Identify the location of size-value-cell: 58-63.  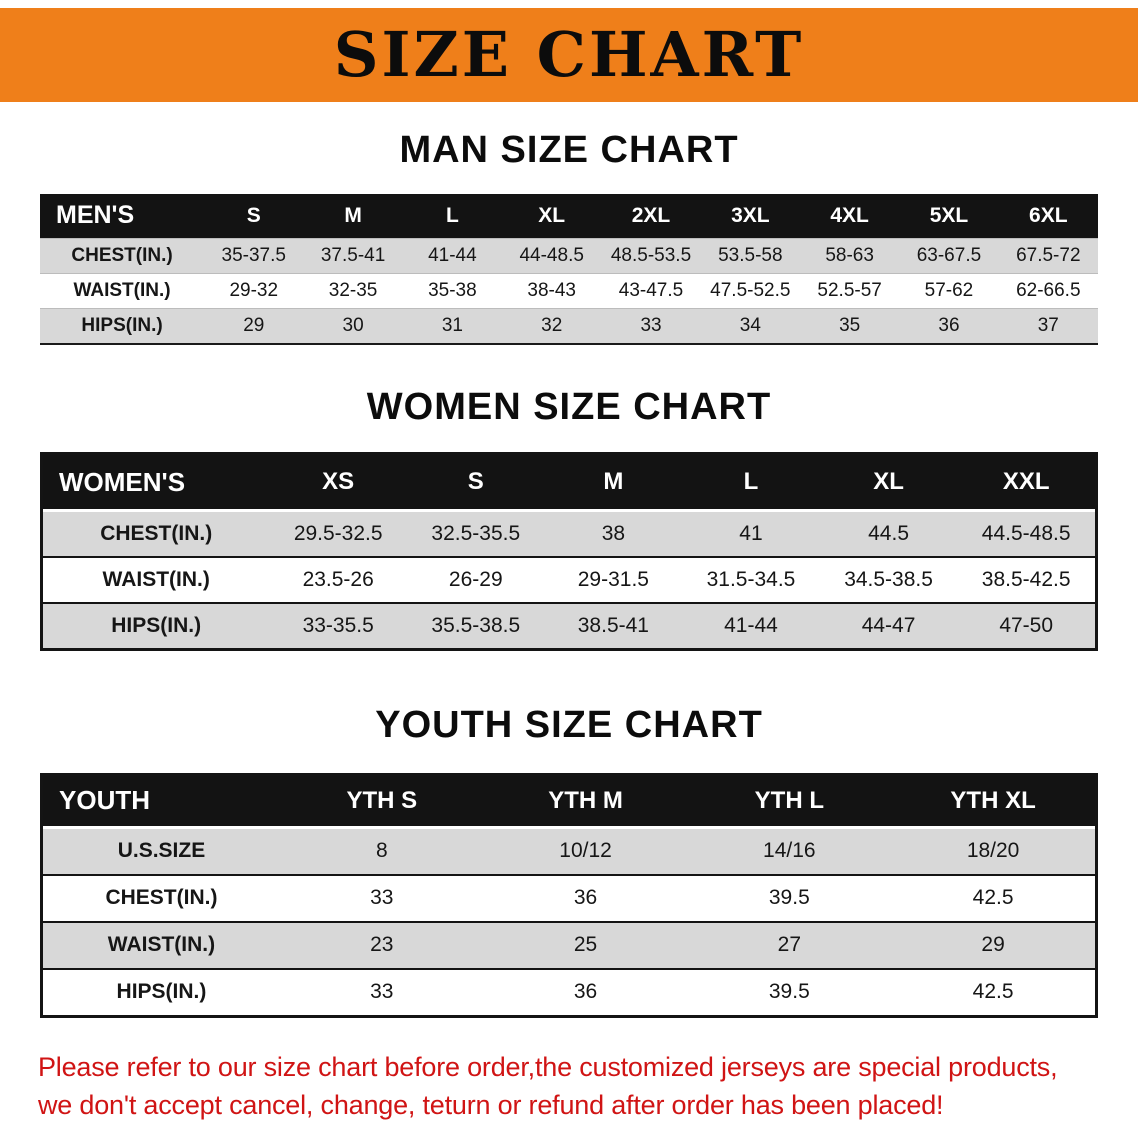
(849, 255).